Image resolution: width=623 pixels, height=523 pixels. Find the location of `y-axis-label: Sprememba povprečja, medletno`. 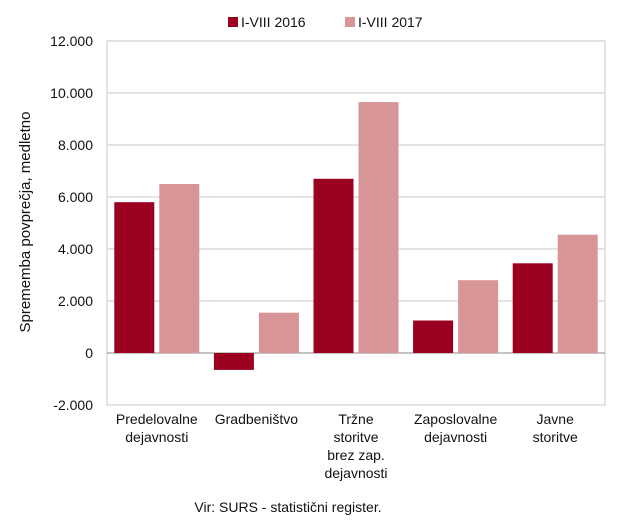

y-axis-label: Sprememba povprečja, medletno is located at coordinates (25, 222).